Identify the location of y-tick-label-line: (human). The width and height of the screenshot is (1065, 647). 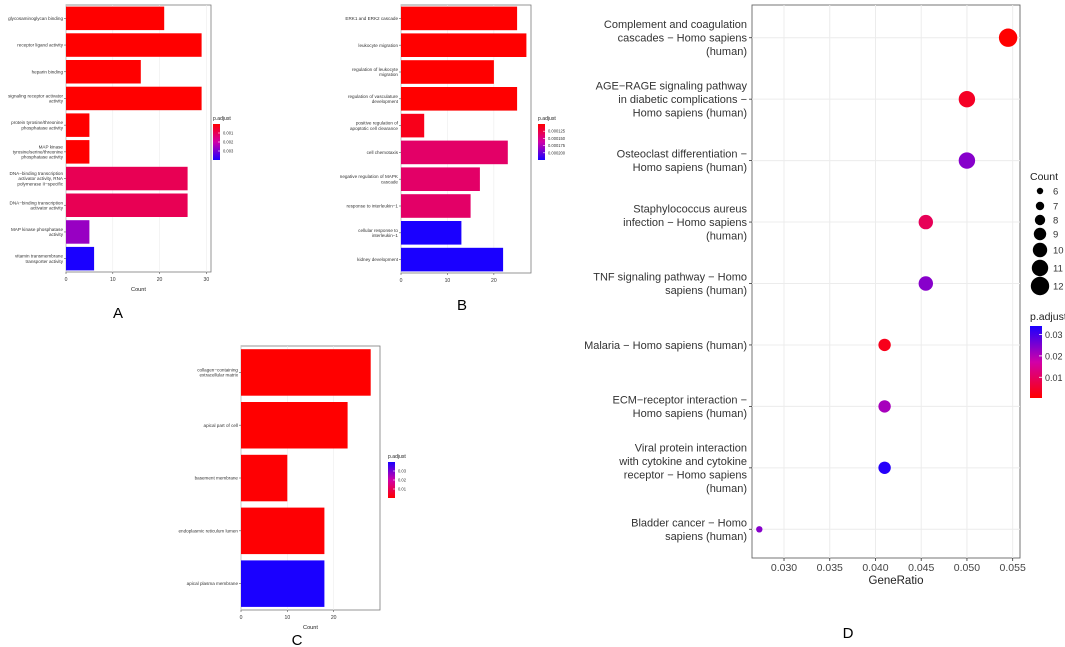
(726, 236).